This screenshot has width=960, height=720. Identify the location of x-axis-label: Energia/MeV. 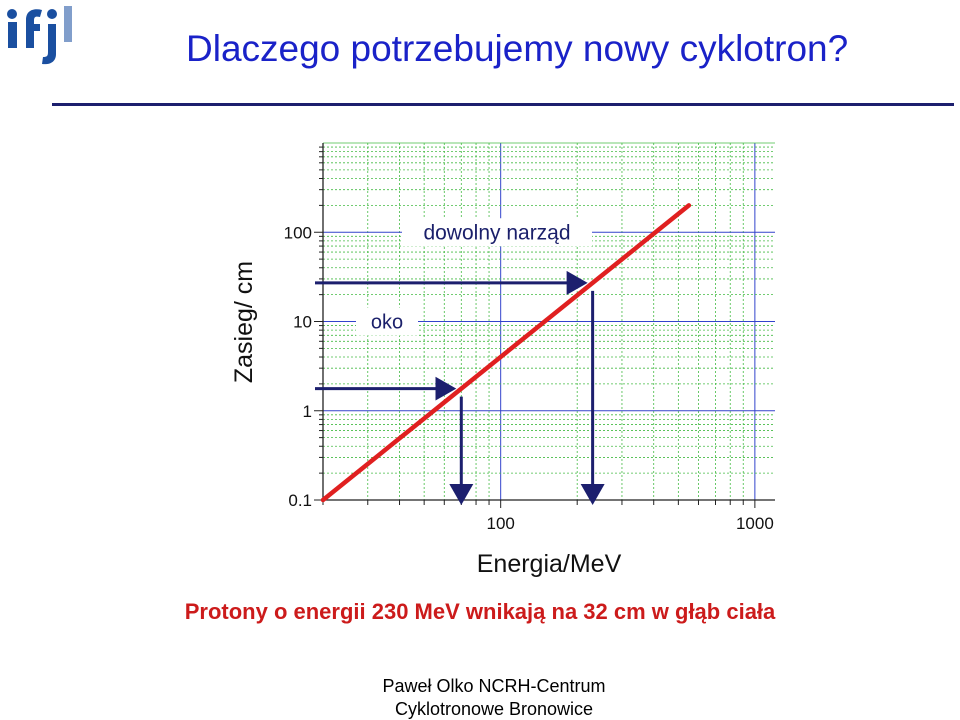
(549, 564).